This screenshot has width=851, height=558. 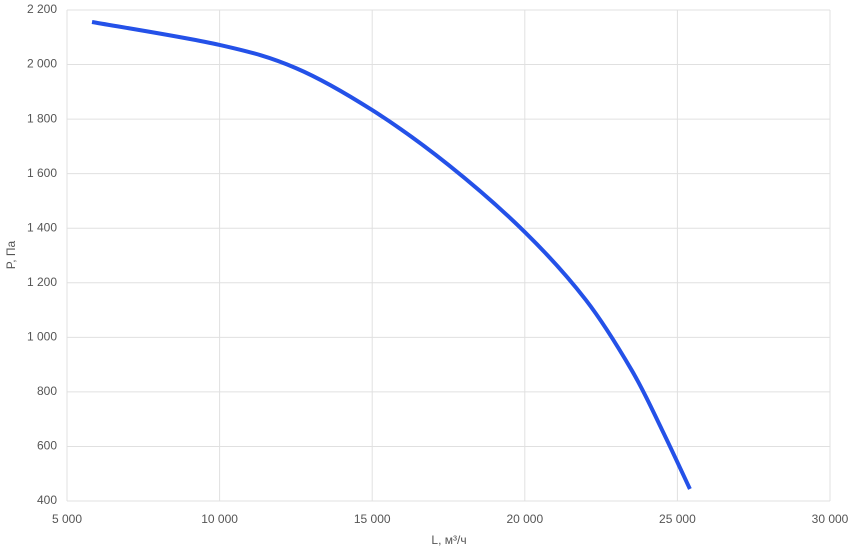 What do you see at coordinates (42, 227) in the screenshot?
I see `y-tick-label: 1 400` at bounding box center [42, 227].